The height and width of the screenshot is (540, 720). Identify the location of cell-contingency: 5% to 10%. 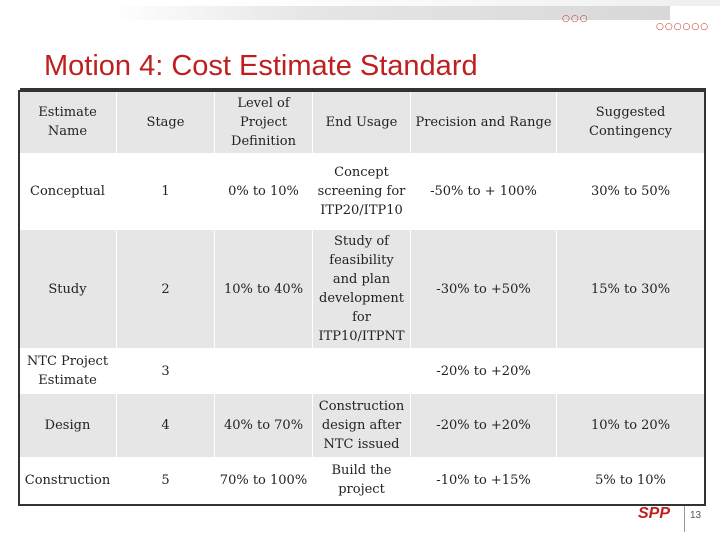
(630, 480).